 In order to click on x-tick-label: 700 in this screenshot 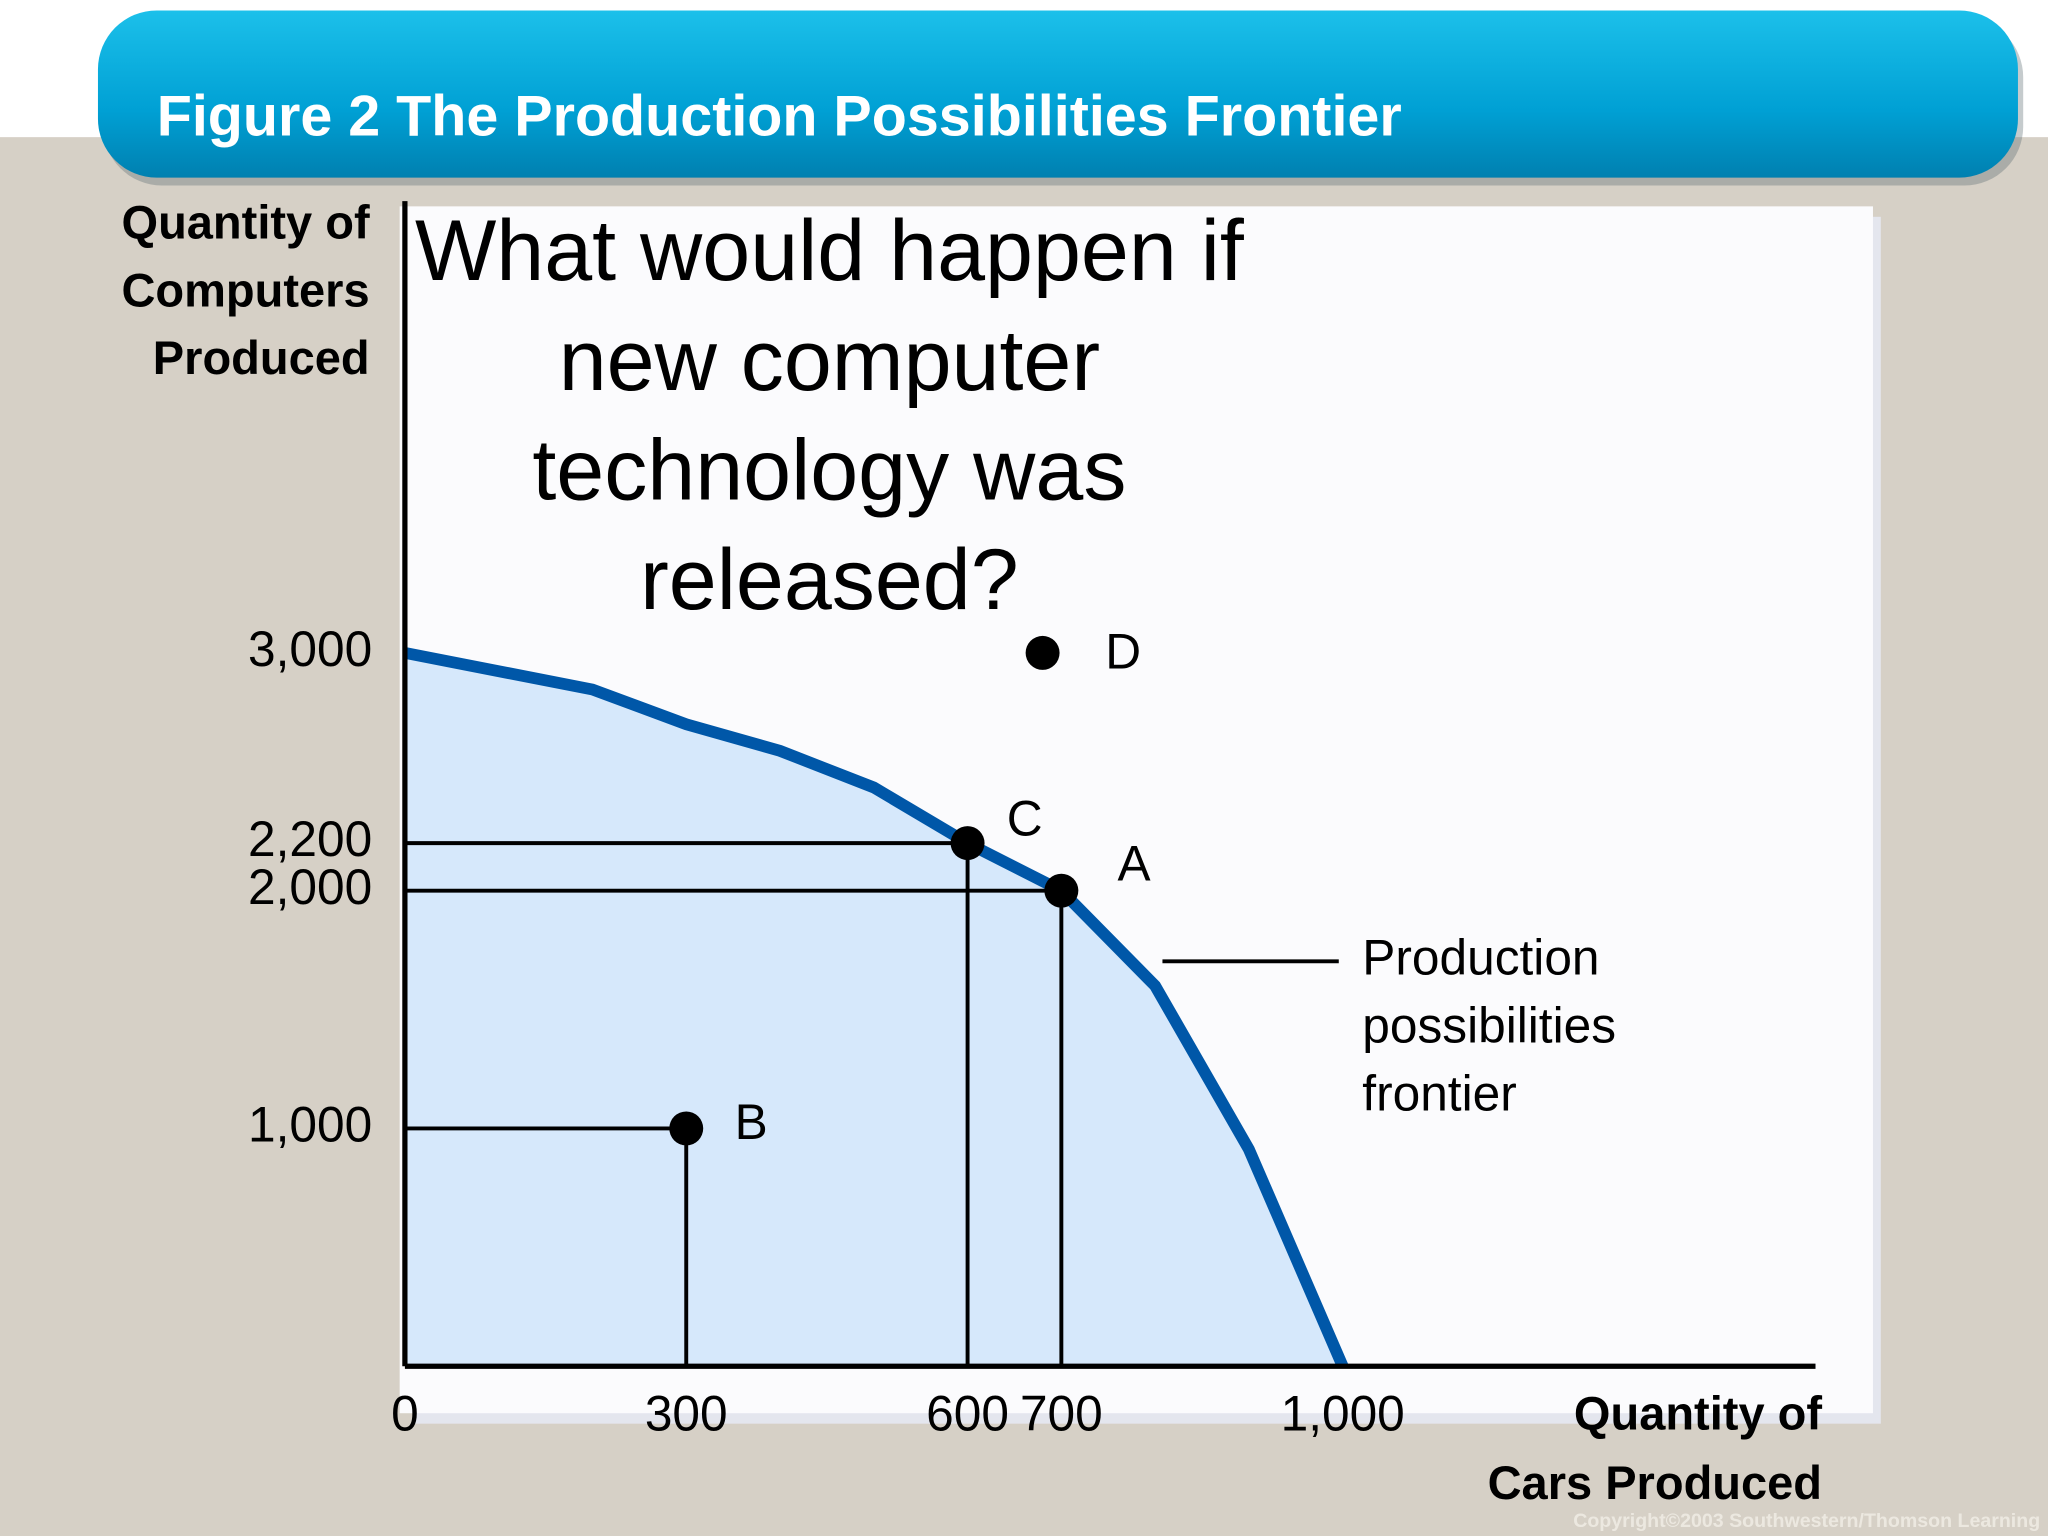, I will do `click(1061, 1413)`.